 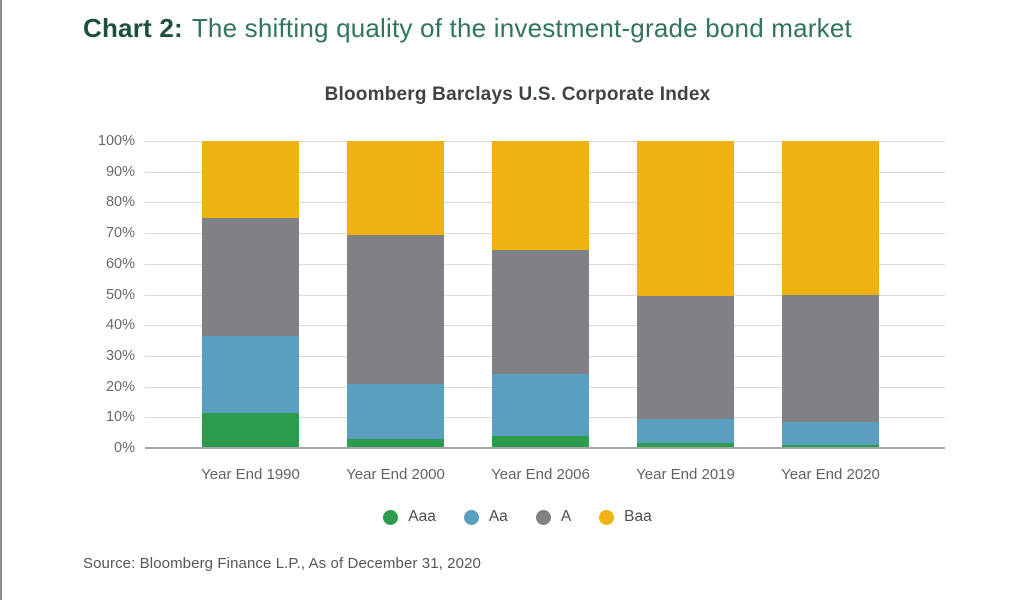 I want to click on chart-heading-prefix: Chart 2:, so click(x=133, y=28).